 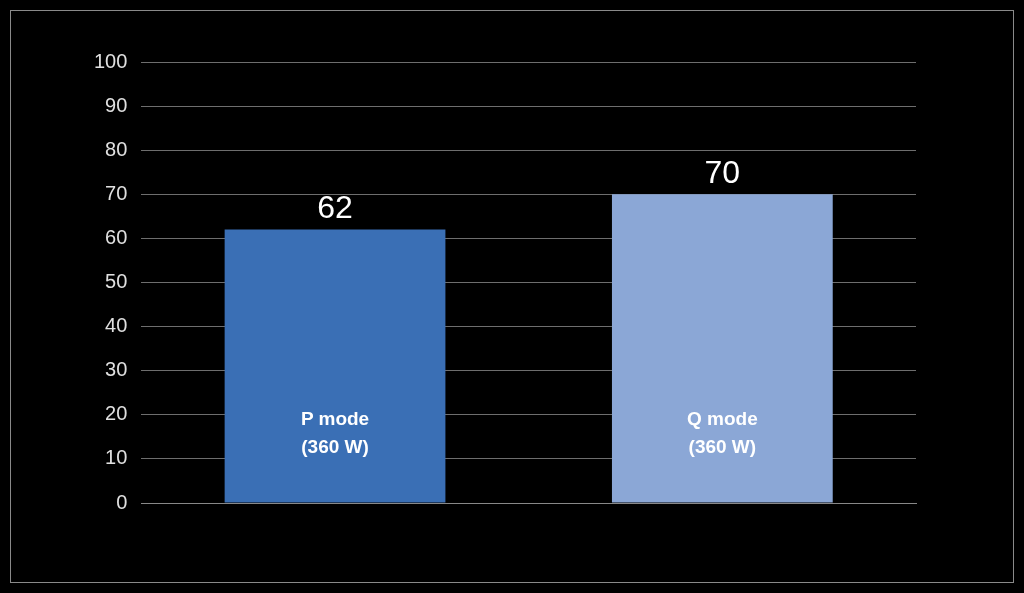 What do you see at coordinates (110, 60) in the screenshot?
I see `y-tick-label: 100` at bounding box center [110, 60].